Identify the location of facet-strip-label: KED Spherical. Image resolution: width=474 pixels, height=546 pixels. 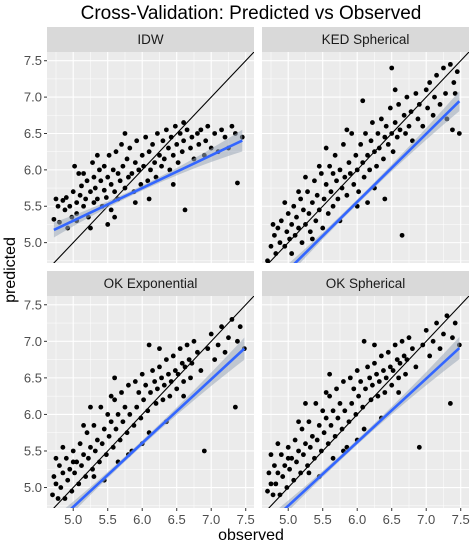
(366, 39).